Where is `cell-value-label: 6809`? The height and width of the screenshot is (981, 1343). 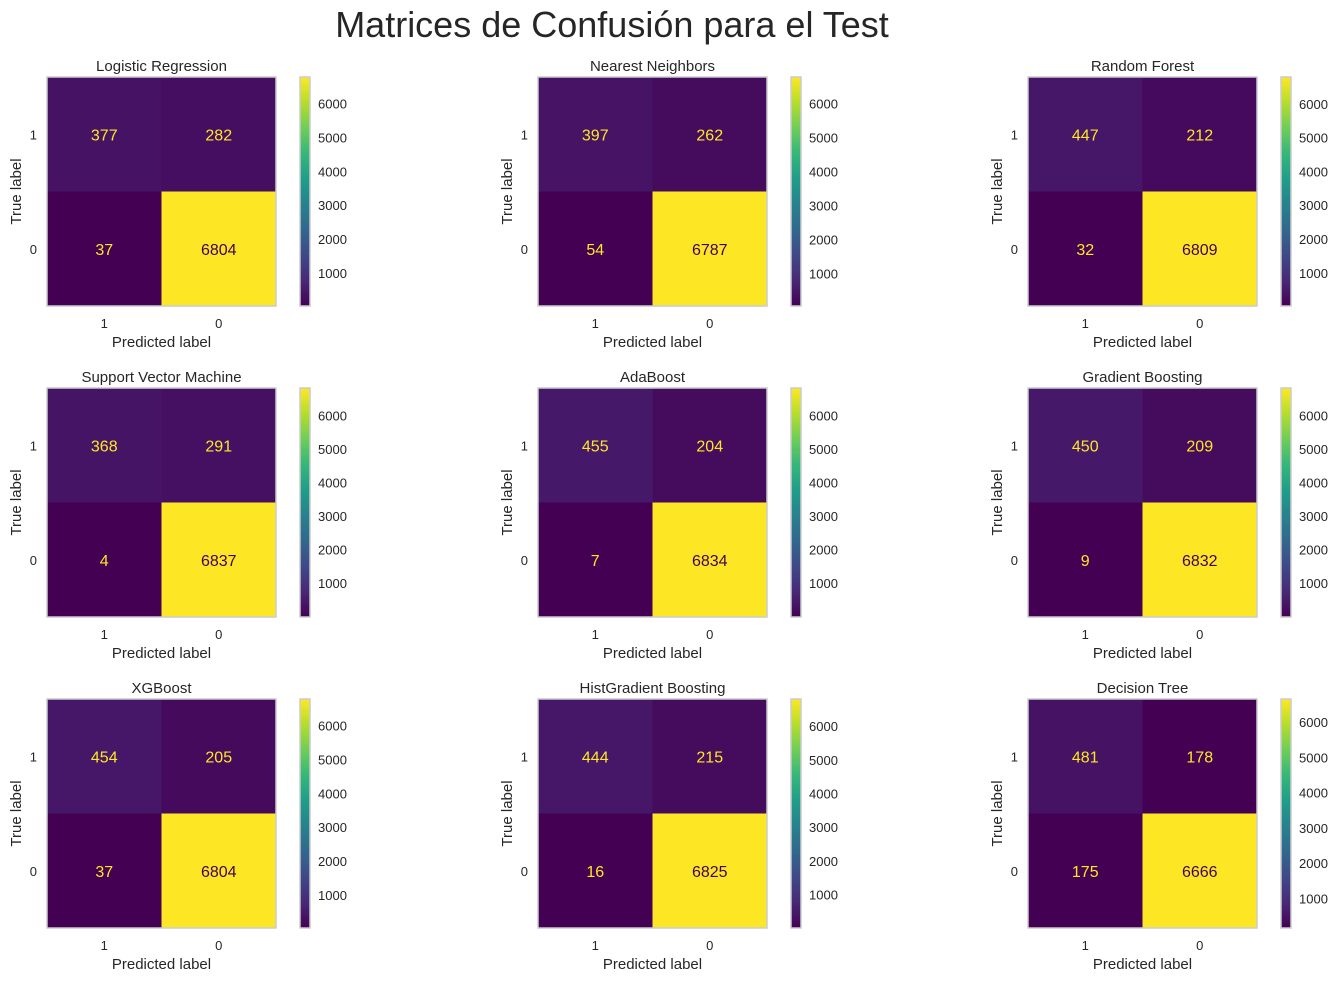 cell-value-label: 6809 is located at coordinates (1200, 250).